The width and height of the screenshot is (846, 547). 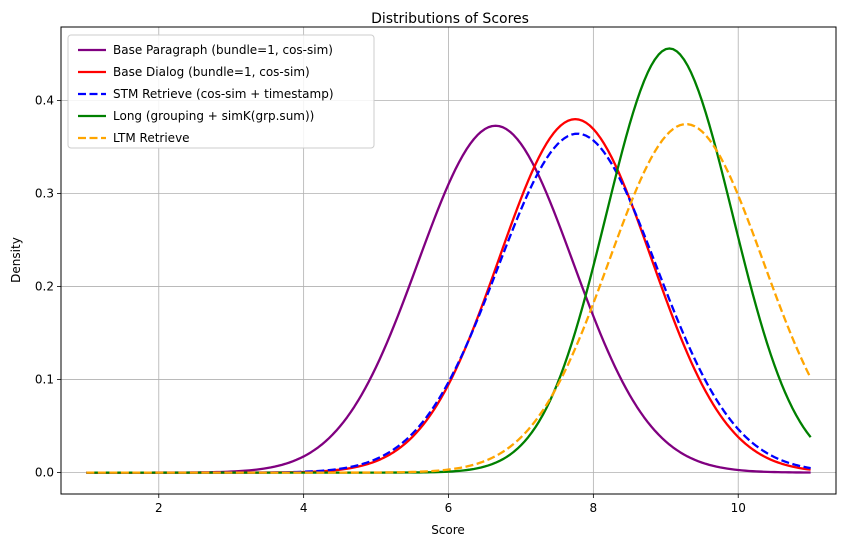 I want to click on y-tick-label: 0.3, so click(x=44, y=194).